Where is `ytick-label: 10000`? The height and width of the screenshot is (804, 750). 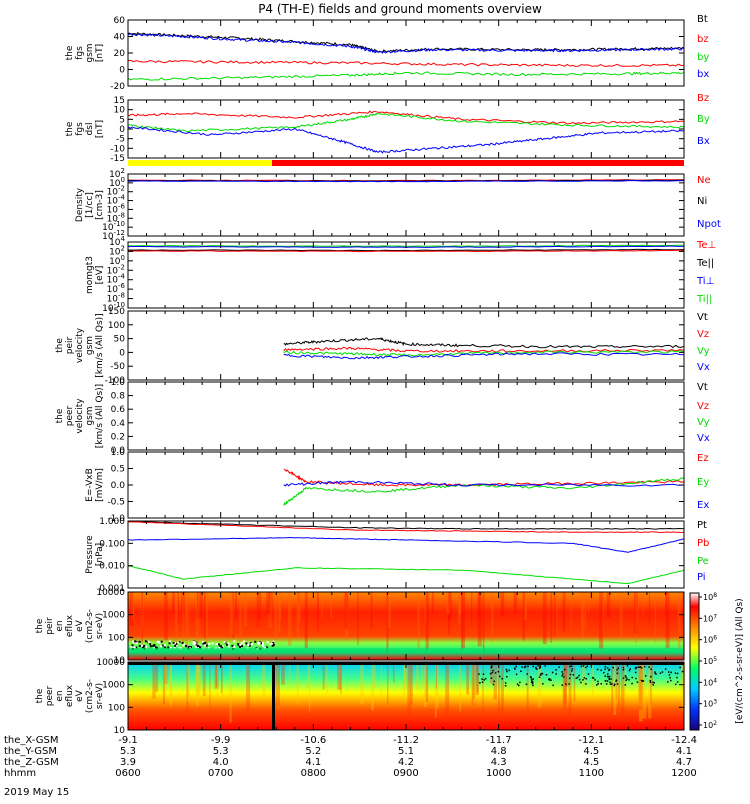 ytick-label: 10000 is located at coordinates (110, 593).